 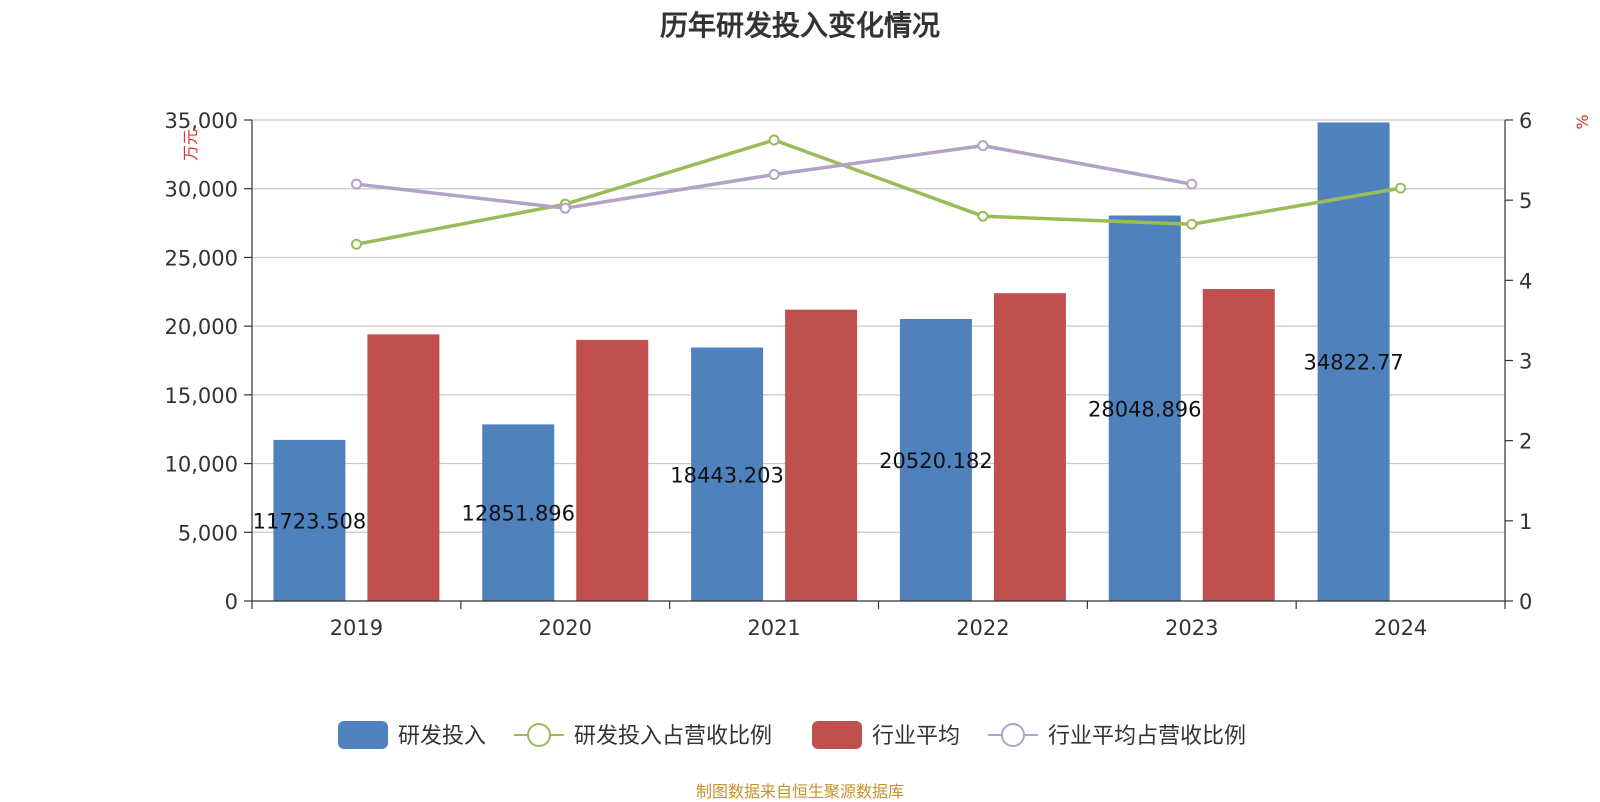 I want to click on y-right-unit: %, so click(x=1582, y=121).